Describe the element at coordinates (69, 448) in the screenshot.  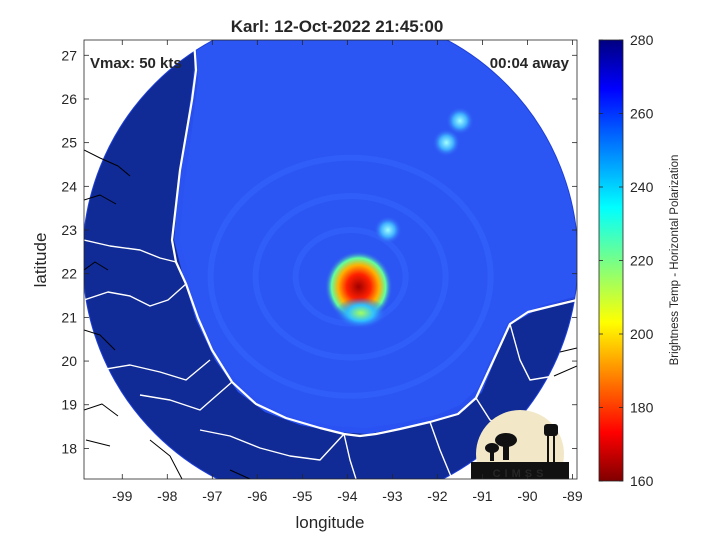
I see `y-tick-label: 18` at that location.